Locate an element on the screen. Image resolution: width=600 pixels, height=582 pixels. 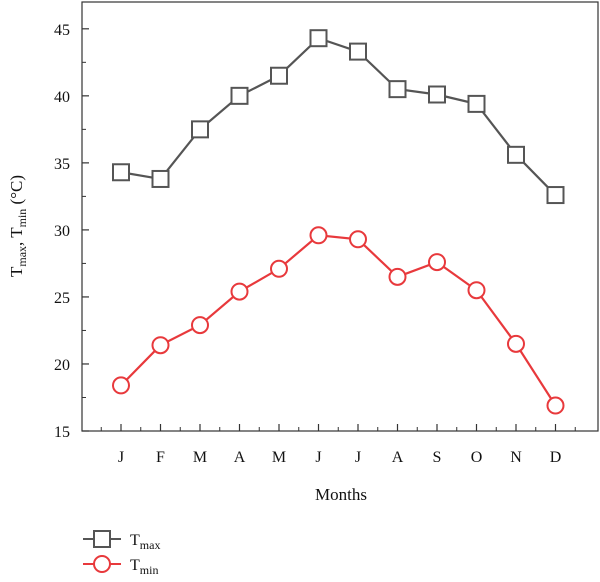
x-tick-label: O is located at coordinates (477, 457).